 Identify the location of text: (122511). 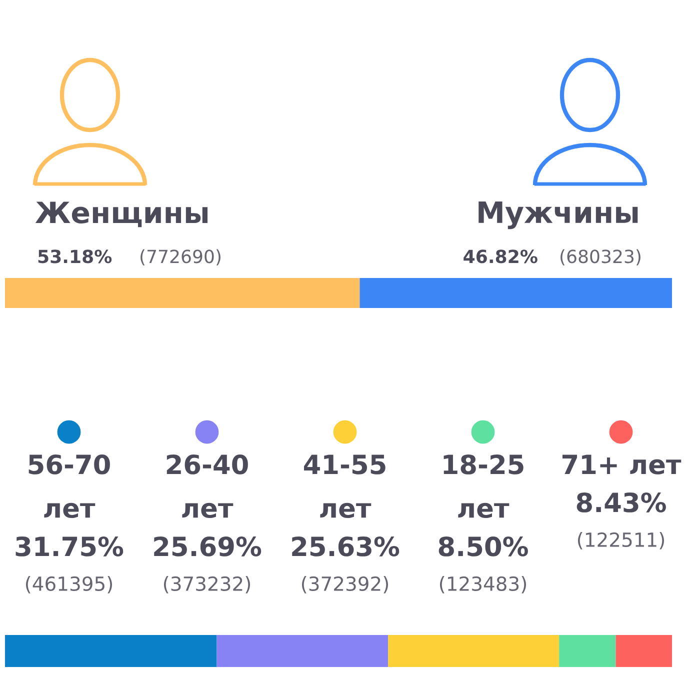
(621, 541).